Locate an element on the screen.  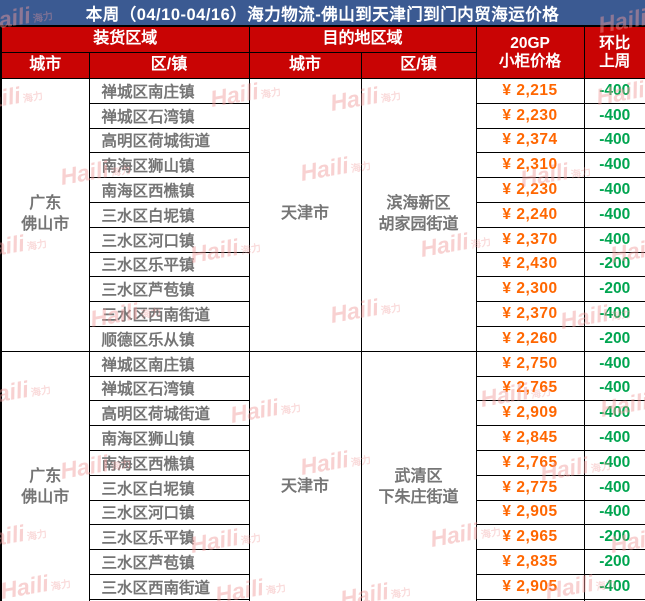
price-cell: ¥ 2,300 is located at coordinates (530, 289).